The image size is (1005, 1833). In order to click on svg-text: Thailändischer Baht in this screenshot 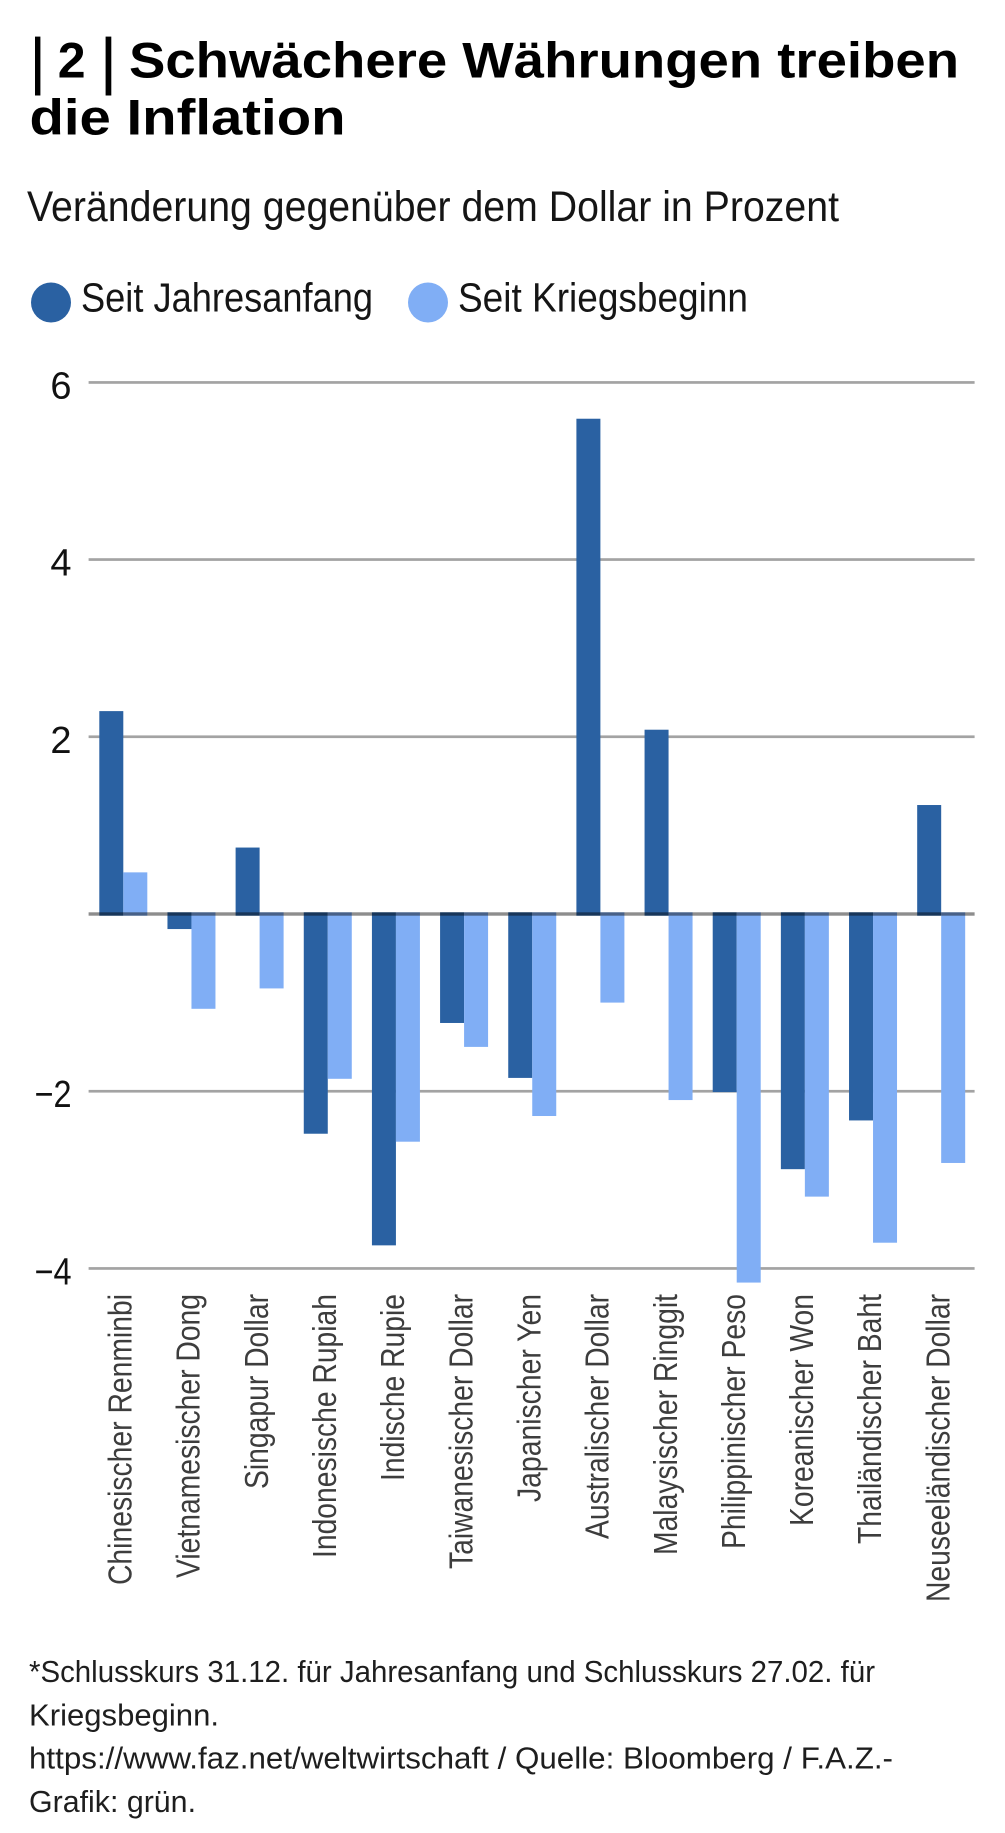, I will do `click(869, 1419)`.